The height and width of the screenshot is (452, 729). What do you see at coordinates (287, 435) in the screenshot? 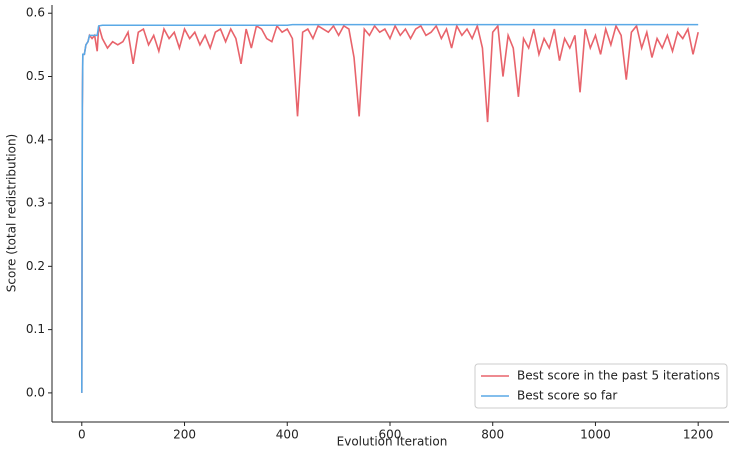
I see `x-tick-label: 400` at bounding box center [287, 435].